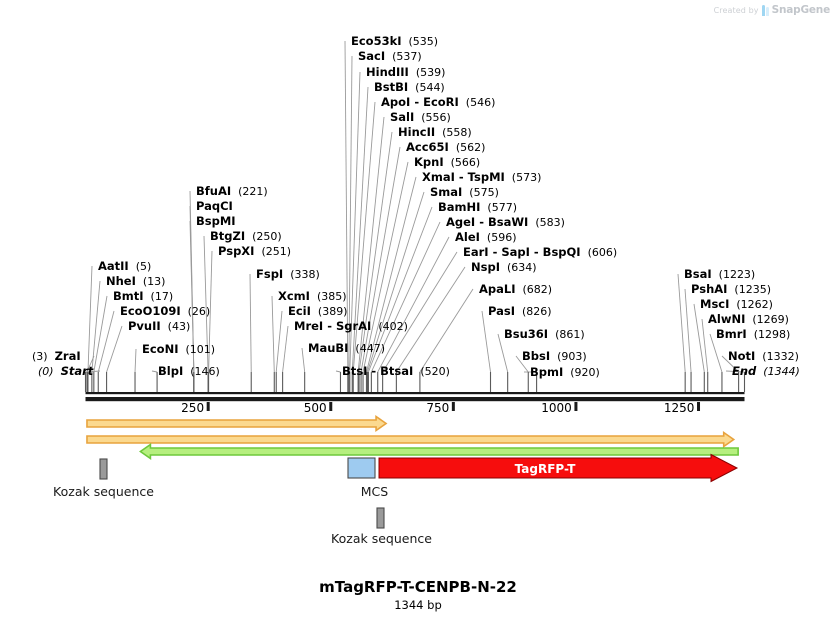  Describe the element at coordinates (317, 311) in the screenshot. I see `enzyme-label-ecii: EciI (389)` at that location.